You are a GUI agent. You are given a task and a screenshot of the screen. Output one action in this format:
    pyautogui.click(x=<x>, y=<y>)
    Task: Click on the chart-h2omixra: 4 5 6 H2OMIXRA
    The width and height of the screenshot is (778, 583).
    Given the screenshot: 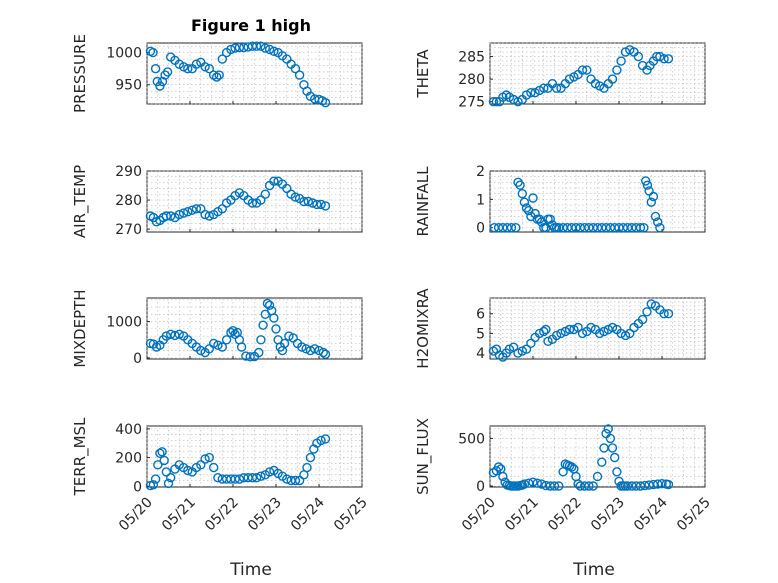 What is the action you would take?
    pyautogui.click(x=560, y=328)
    